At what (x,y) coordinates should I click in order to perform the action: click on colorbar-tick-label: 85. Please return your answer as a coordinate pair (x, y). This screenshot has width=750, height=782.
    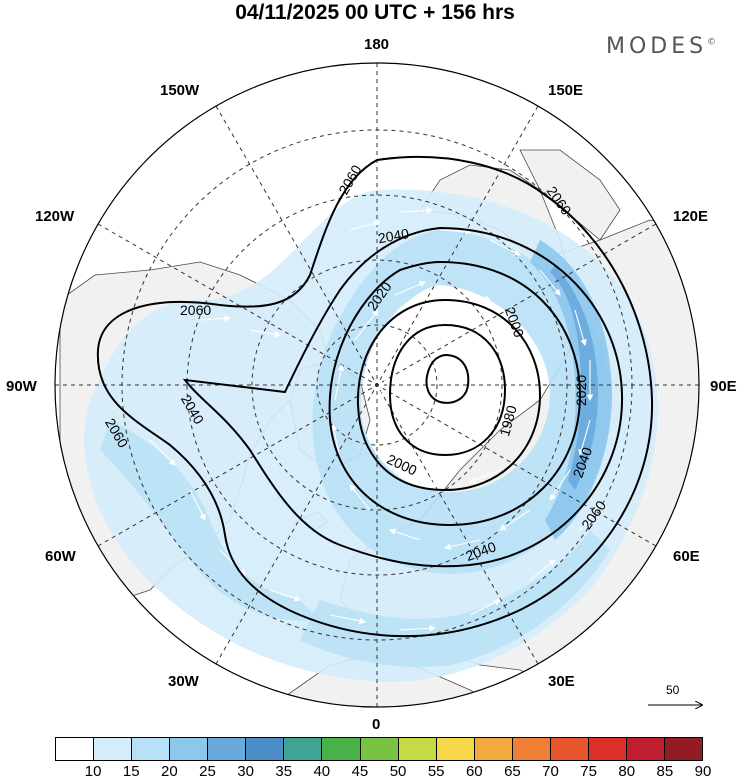
    Looking at the image, I should click on (665, 771).